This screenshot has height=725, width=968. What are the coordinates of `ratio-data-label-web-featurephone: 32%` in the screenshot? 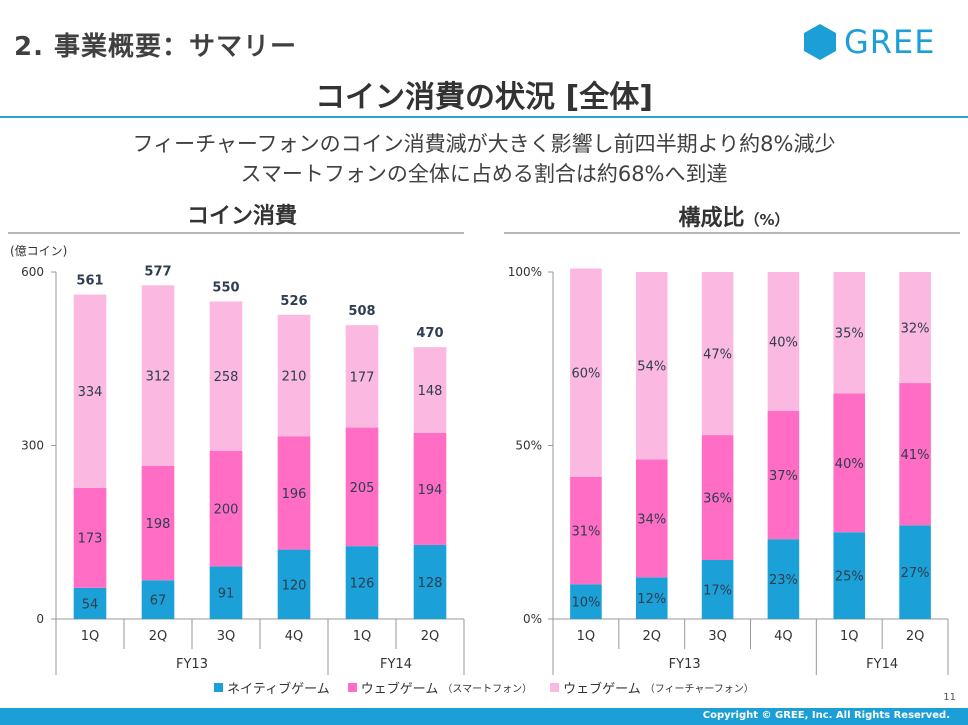 It's located at (915, 329).